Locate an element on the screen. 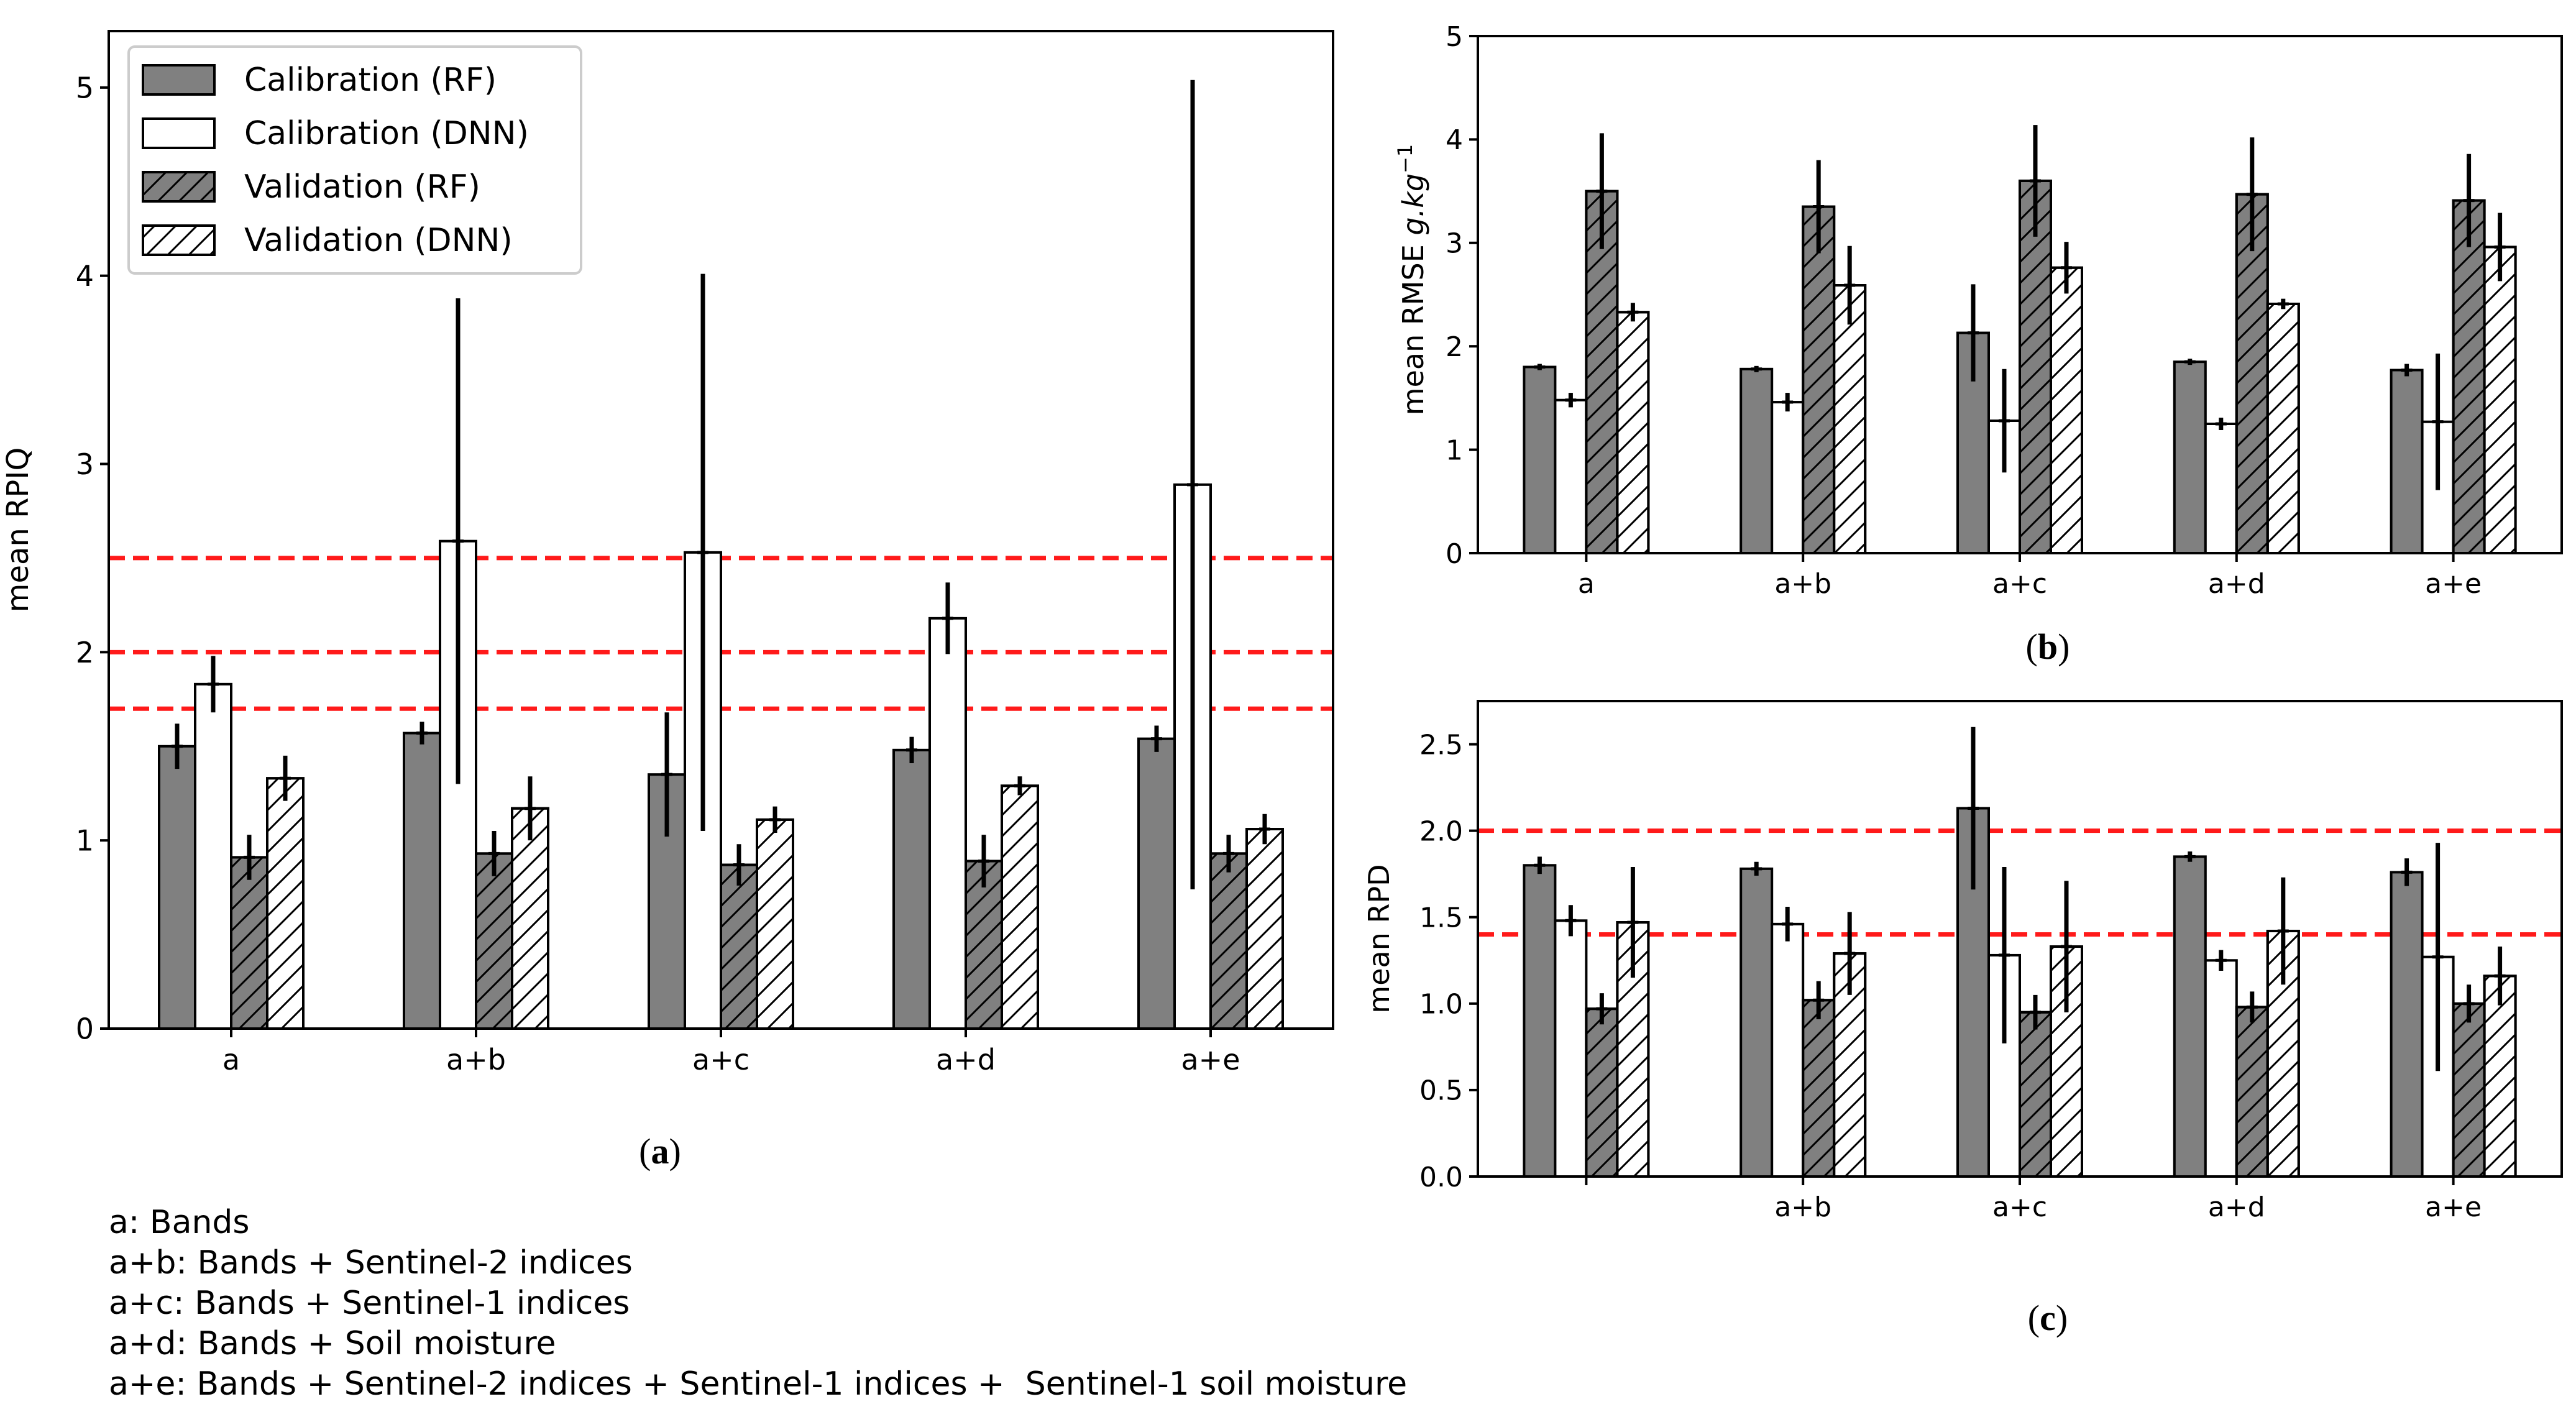  panel-a-caption: (a) is located at coordinates (660, 1151).